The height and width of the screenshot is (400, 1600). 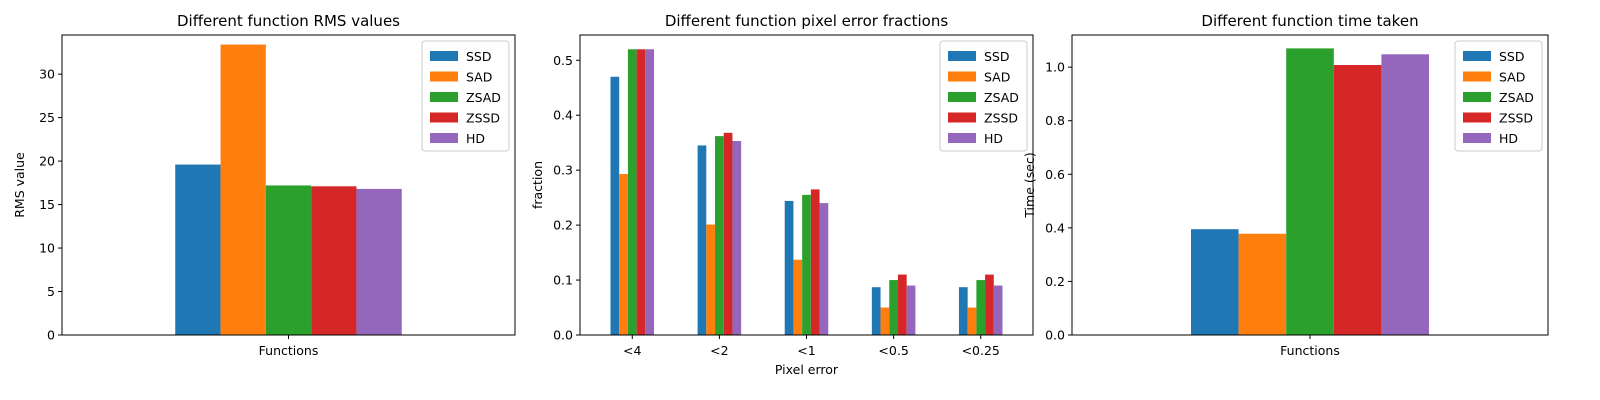 What do you see at coordinates (719, 350) in the screenshot?
I see `x-tick-label: <2` at bounding box center [719, 350].